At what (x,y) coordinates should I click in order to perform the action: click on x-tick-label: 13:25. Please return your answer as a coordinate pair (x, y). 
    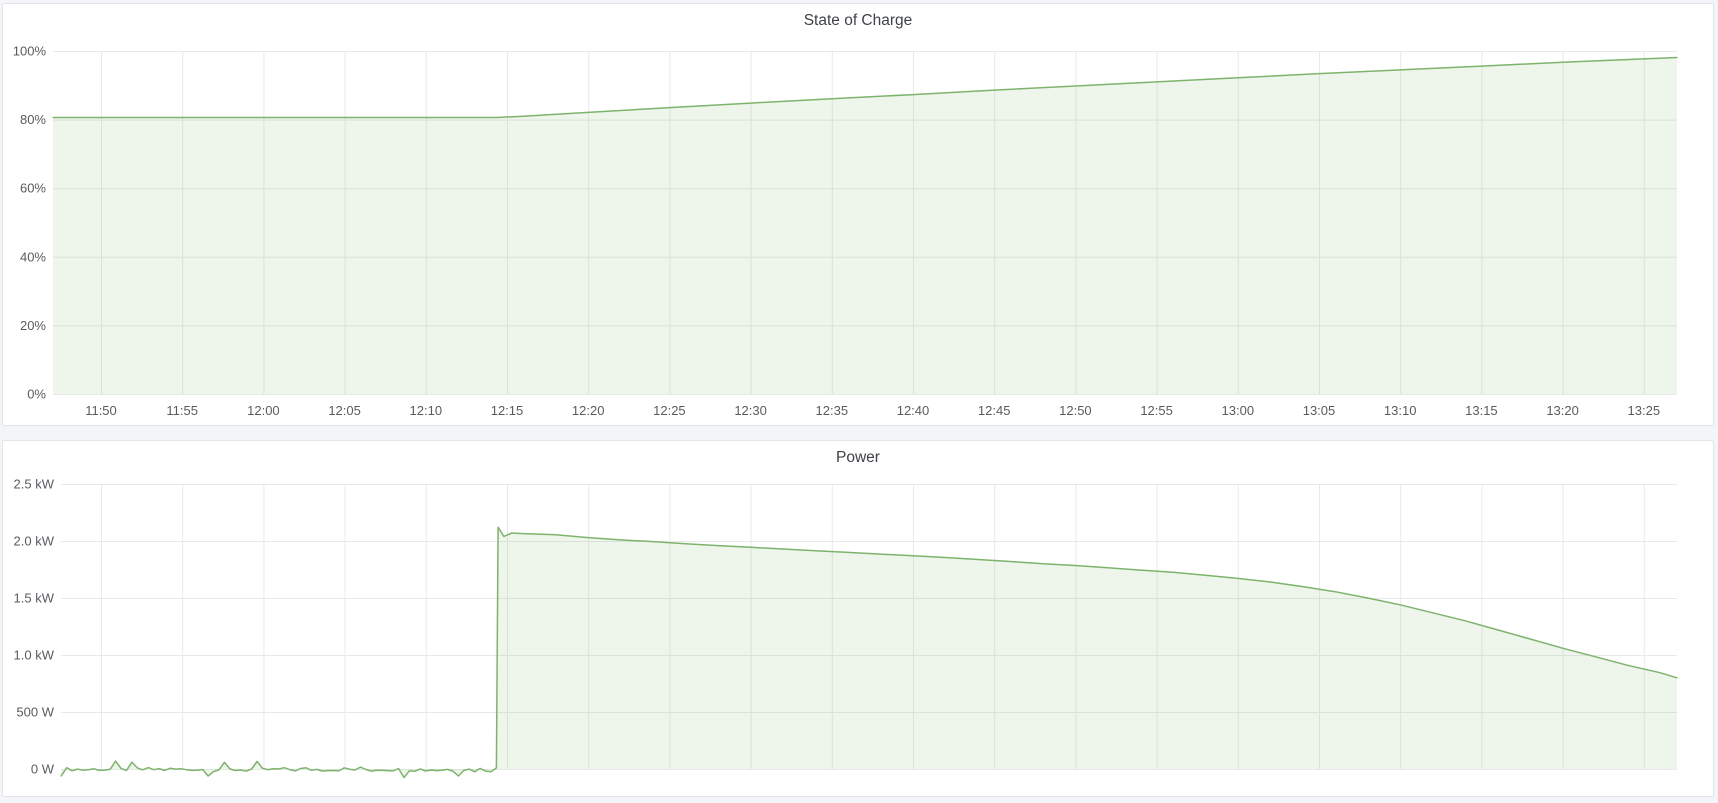
    Looking at the image, I should click on (1644, 410).